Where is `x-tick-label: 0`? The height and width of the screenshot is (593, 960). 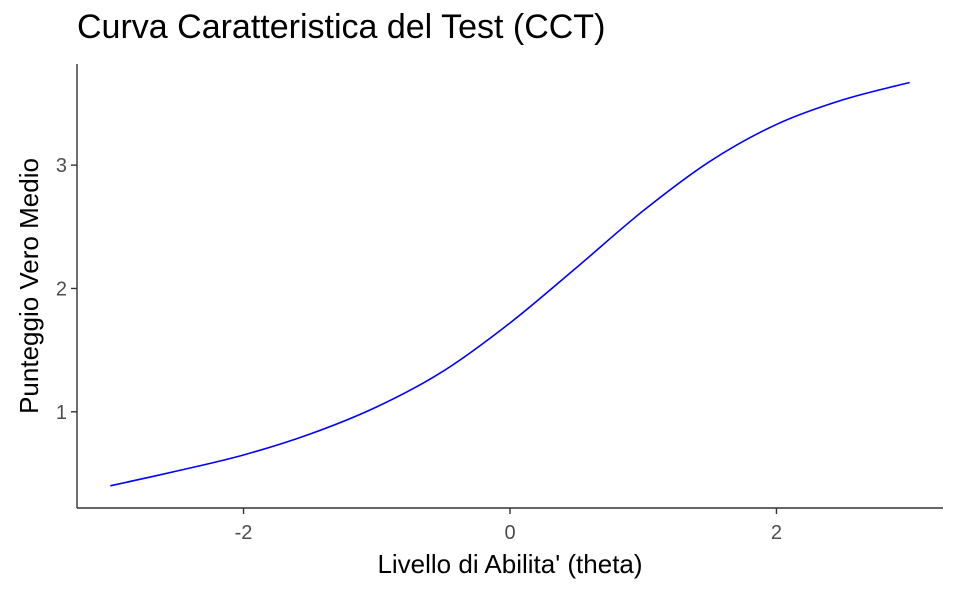 x-tick-label: 0 is located at coordinates (509, 533).